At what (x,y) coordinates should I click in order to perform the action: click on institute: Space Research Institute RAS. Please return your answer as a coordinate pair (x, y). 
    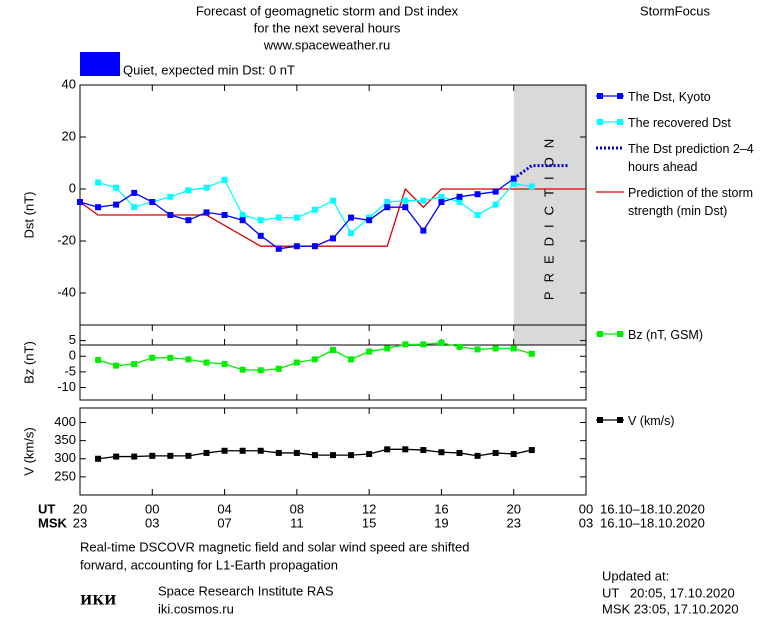
    Looking at the image, I should click on (246, 590).